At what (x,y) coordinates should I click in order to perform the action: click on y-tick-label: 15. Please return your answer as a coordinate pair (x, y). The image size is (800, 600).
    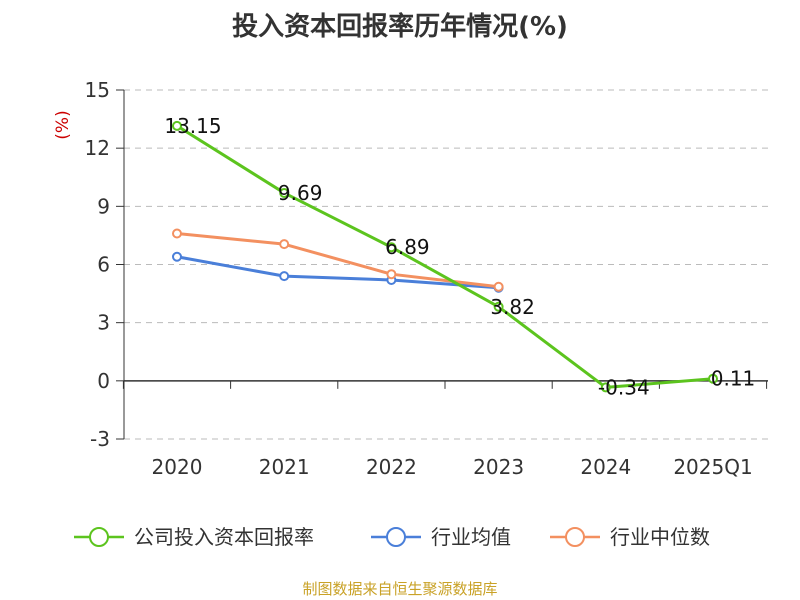
    Looking at the image, I should click on (97, 90).